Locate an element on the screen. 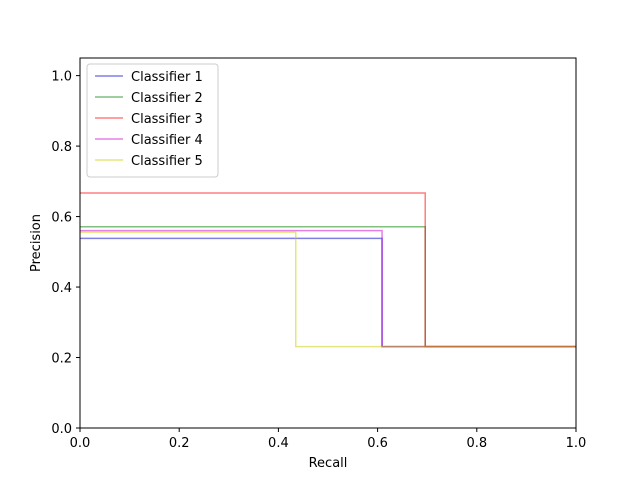 This screenshot has width=640, height=484. legend-box is located at coordinates (152, 120).